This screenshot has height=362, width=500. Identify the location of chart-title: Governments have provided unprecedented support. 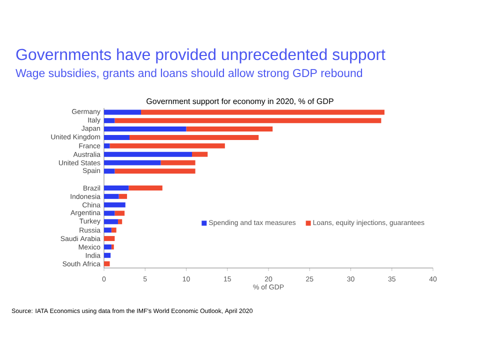
(201, 56).